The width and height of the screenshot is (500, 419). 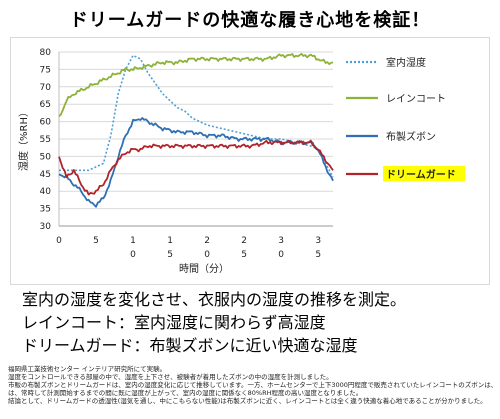 I want to click on y-tick-label: 45, so click(x=45, y=175).